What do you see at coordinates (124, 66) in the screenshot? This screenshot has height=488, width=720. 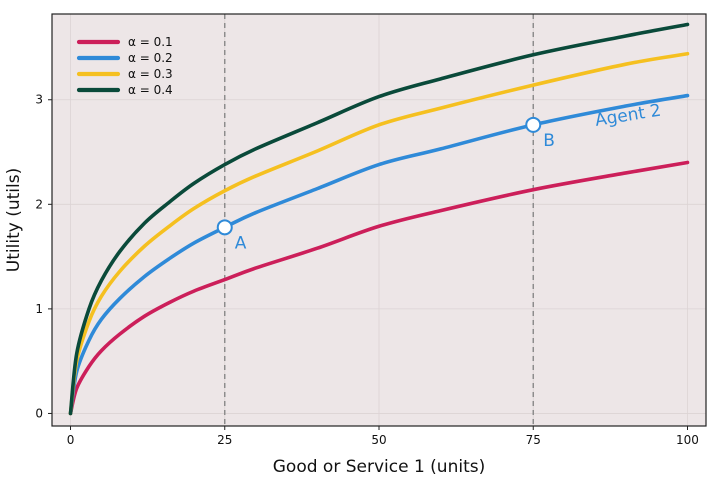 I see `legend: α = 0.1 α = 0.2 α = 0.3 α = 0.4` at bounding box center [124, 66].